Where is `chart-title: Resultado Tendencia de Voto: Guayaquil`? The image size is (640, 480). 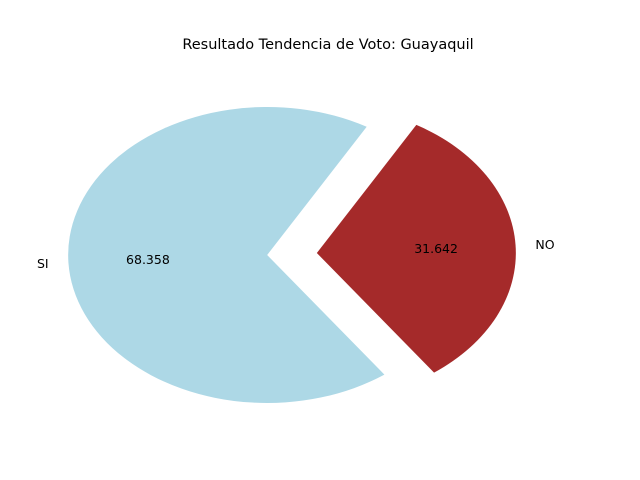
chart-title: Resultado Tendencia de Voto: Guayaquil is located at coordinates (327, 45).